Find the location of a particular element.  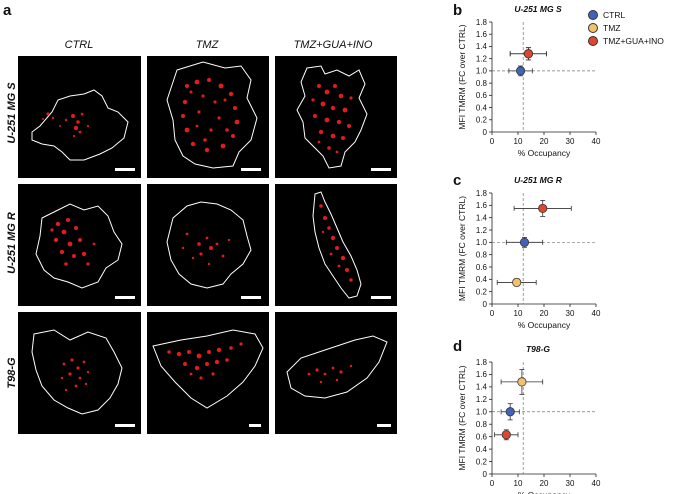

panel-c-letter: c is located at coordinates (457, 180).